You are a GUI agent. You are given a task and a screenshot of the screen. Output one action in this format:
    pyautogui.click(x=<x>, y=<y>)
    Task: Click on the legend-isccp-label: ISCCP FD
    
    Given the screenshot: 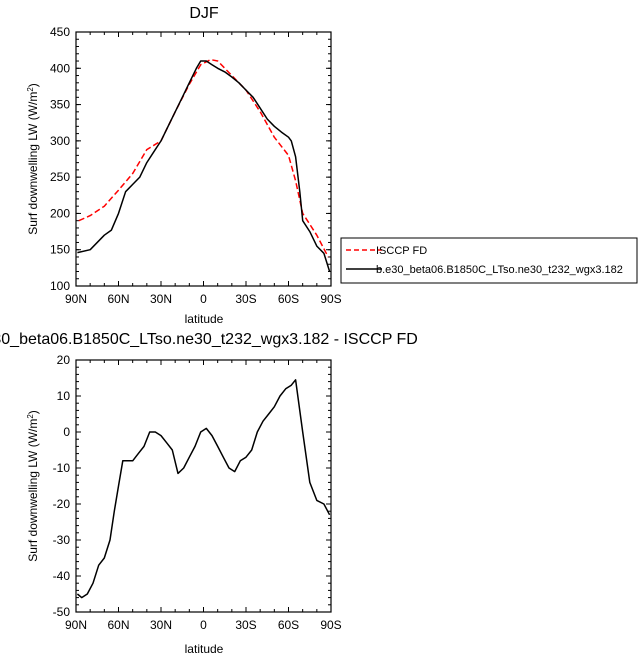 What is the action you would take?
    pyautogui.click(x=401, y=251)
    